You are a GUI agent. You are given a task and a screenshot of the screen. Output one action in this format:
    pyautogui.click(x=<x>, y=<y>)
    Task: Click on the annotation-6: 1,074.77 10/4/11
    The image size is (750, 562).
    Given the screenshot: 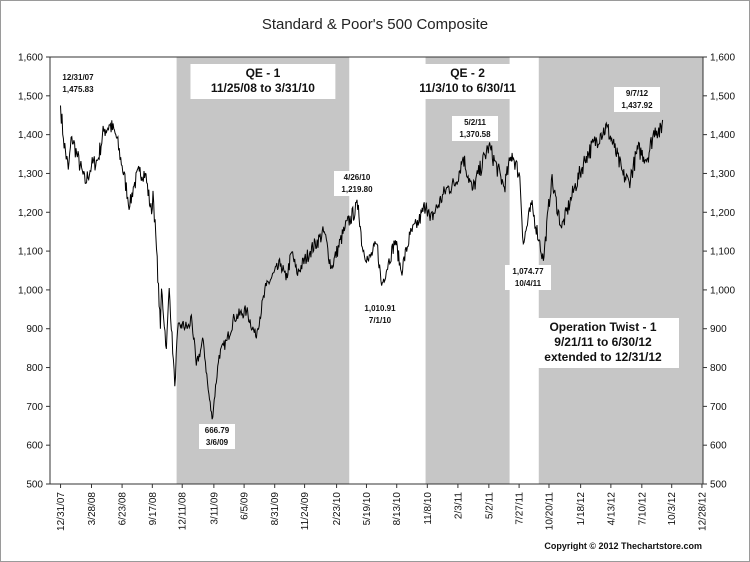 What is the action you would take?
    pyautogui.click(x=528, y=277)
    